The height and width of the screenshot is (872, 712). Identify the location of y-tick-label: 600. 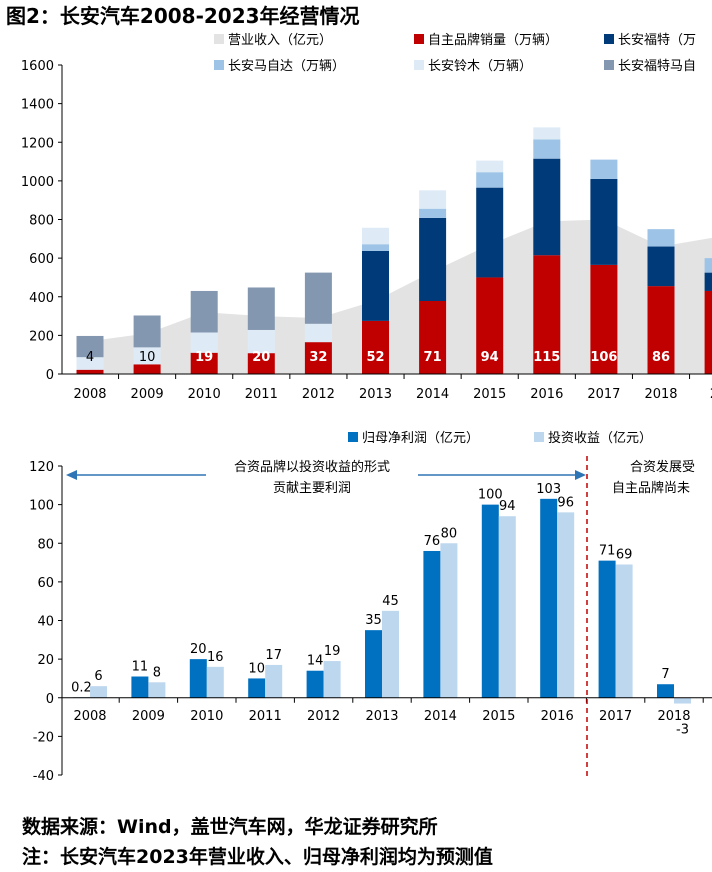
(41, 259).